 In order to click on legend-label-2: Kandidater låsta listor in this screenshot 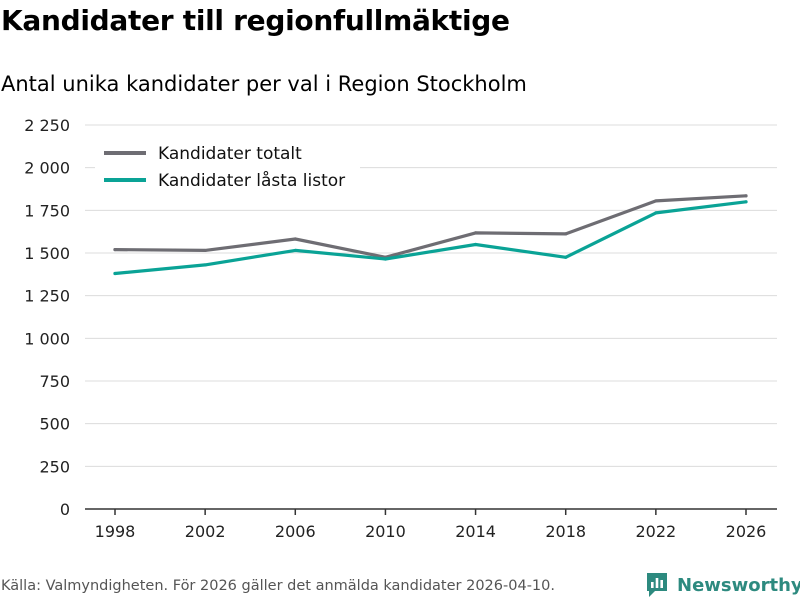, I will do `click(251, 180)`.